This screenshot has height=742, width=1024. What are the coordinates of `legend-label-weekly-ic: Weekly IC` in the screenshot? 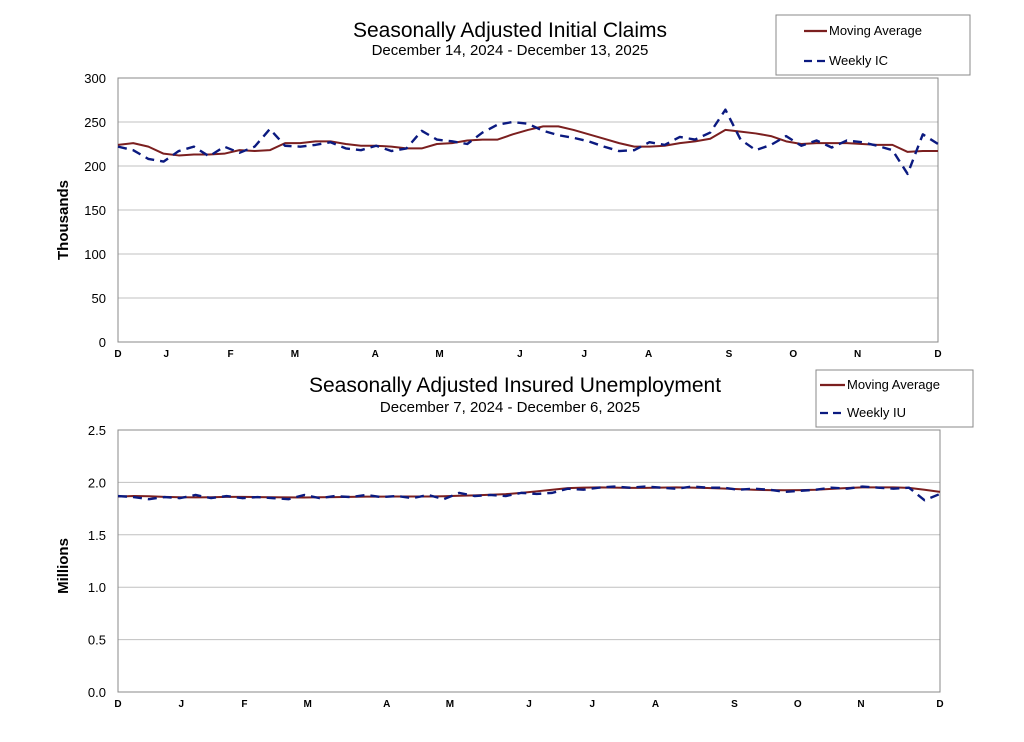 It's located at (858, 60).